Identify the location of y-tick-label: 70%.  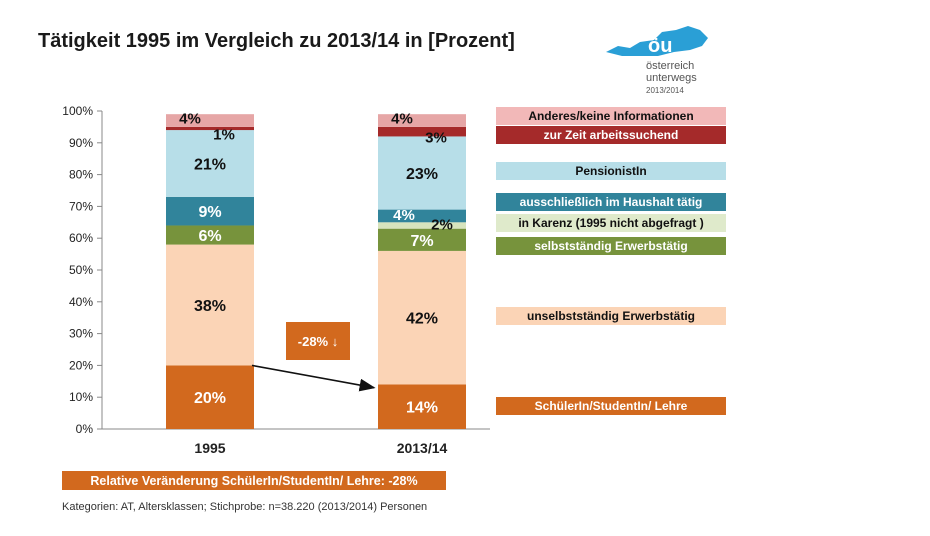
(81, 206).